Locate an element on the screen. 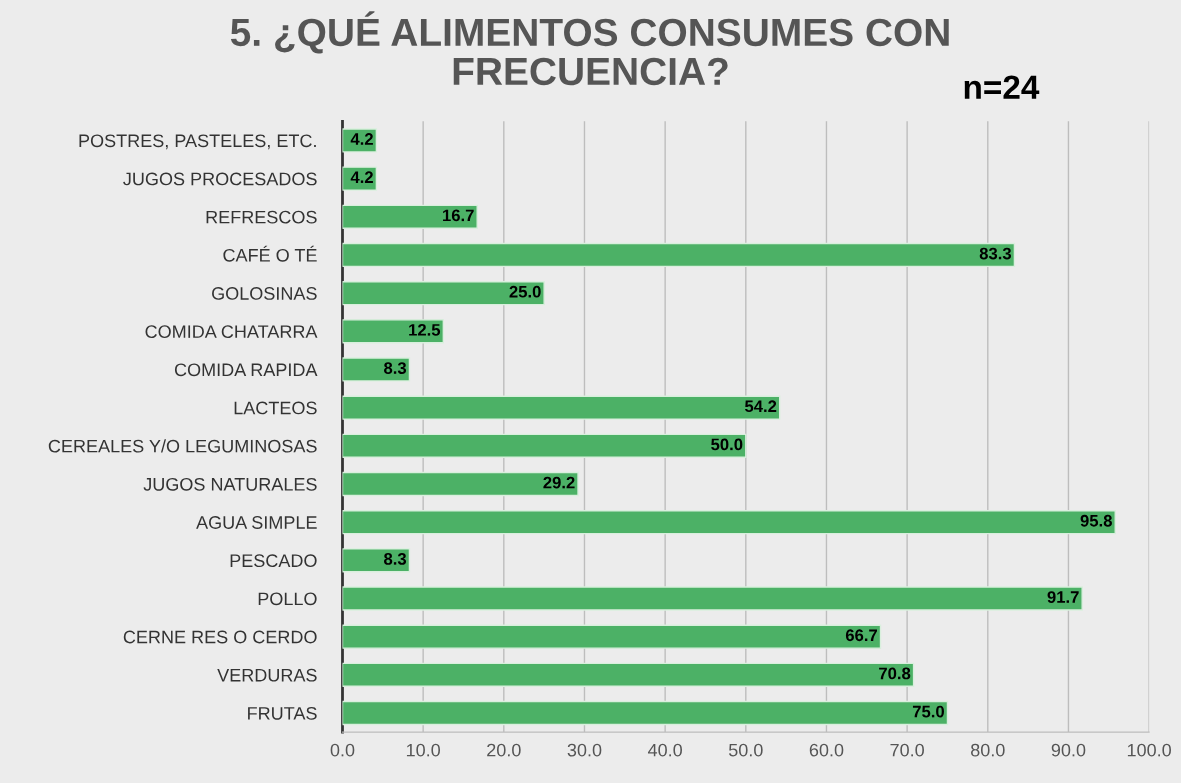 The image size is (1181, 783). data-label: 25.0 is located at coordinates (525, 291).